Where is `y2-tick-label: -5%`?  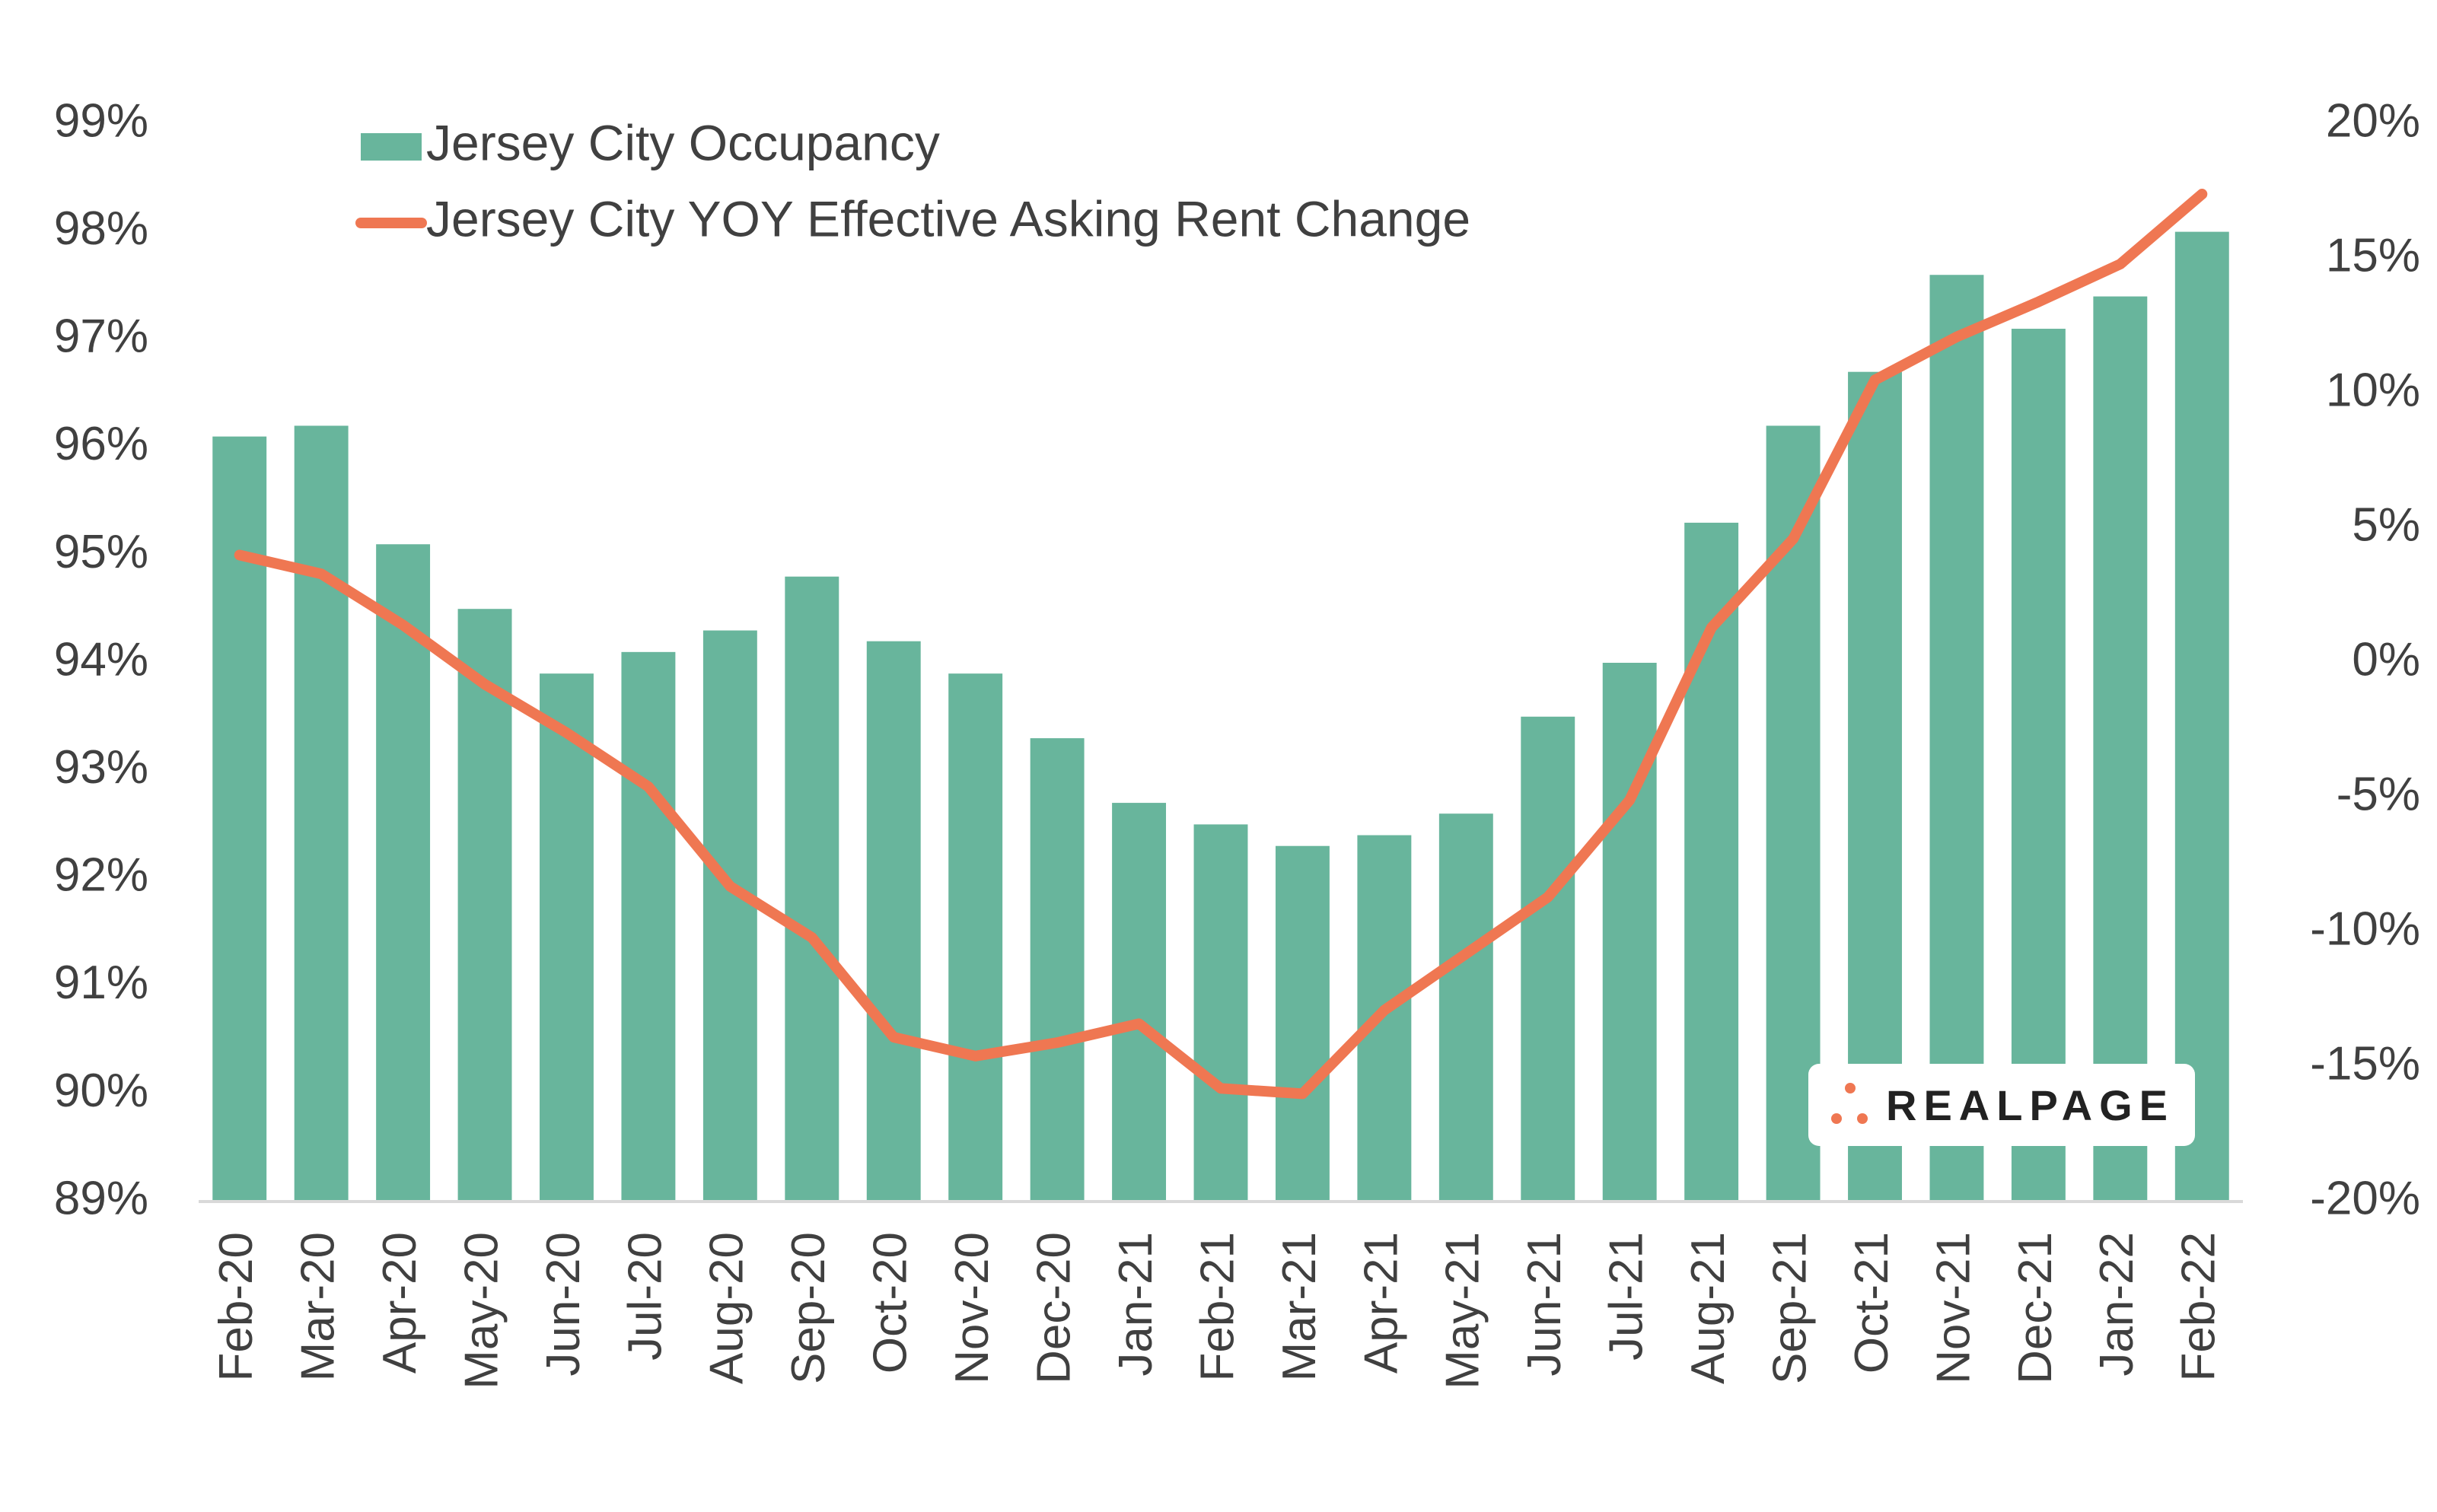
y2-tick-label: -5% is located at coordinates (2378, 794).